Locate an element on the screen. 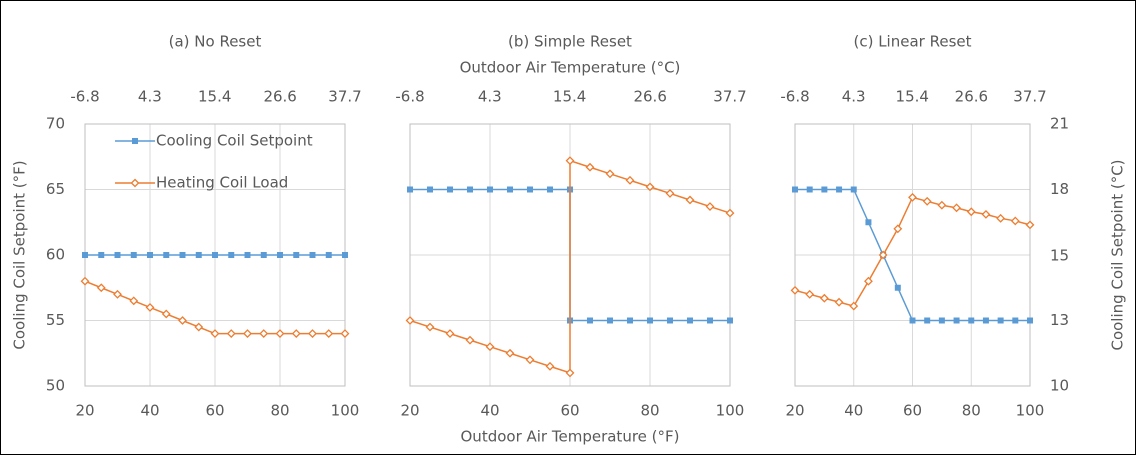 This screenshot has width=1136, height=455. x2-axis-title: Outdoor Air Temperature (°C) is located at coordinates (570, 68).